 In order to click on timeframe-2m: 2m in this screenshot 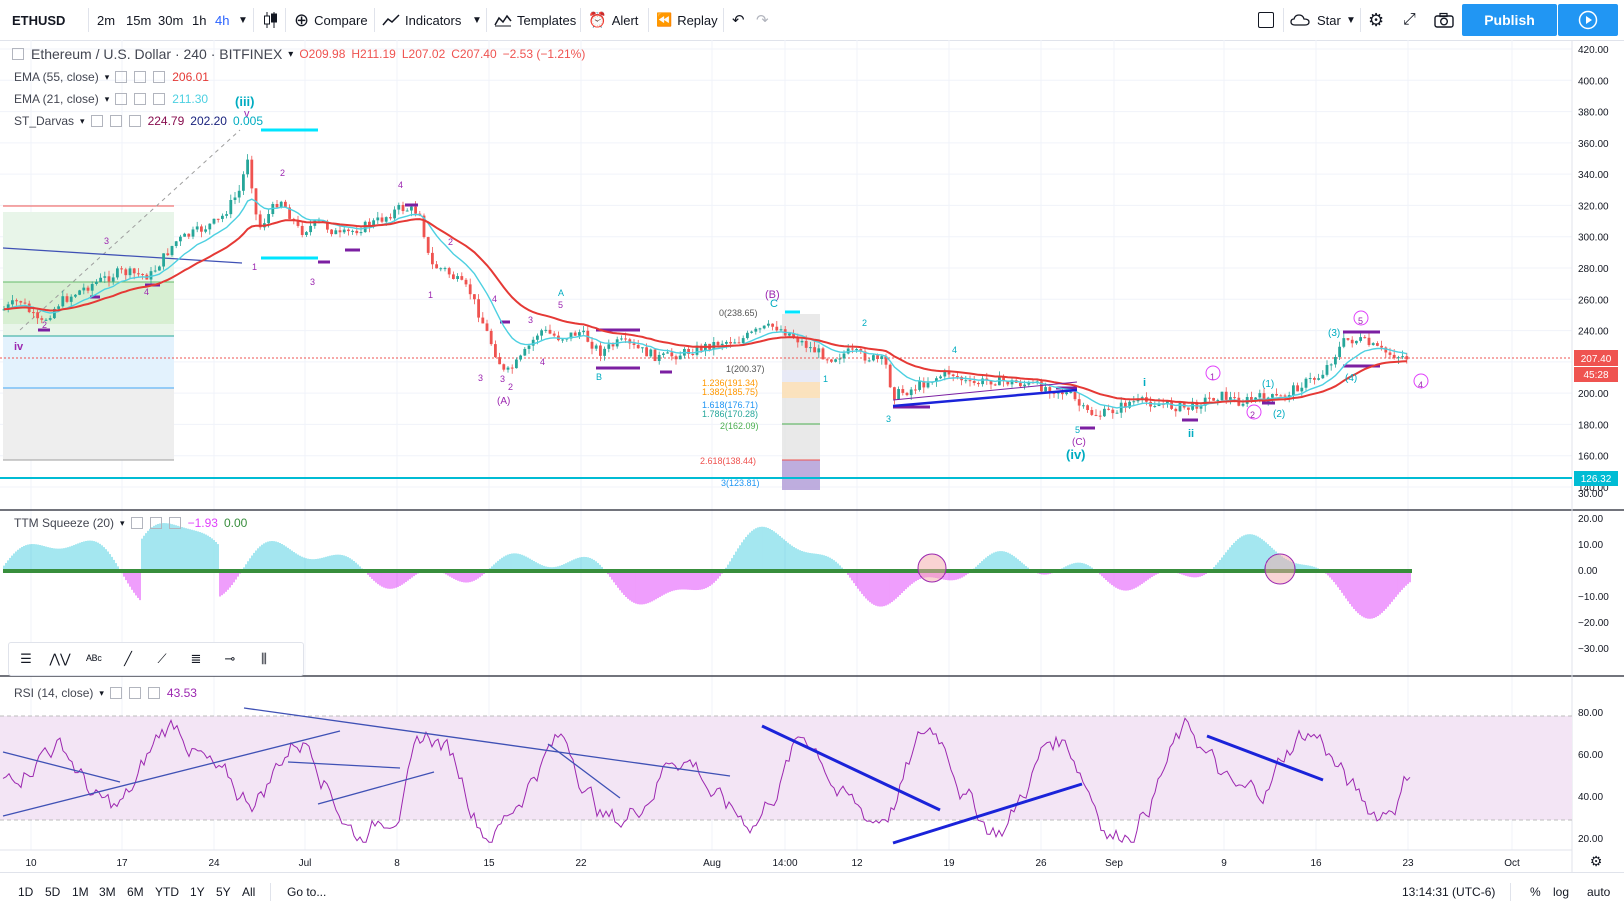, I will do `click(106, 20)`.